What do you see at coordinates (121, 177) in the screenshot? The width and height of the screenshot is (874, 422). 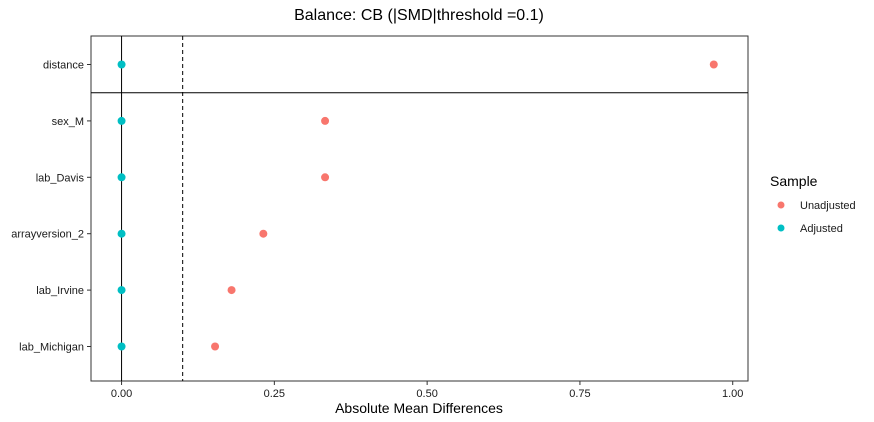 I see `adjusted-point-lab-davis` at bounding box center [121, 177].